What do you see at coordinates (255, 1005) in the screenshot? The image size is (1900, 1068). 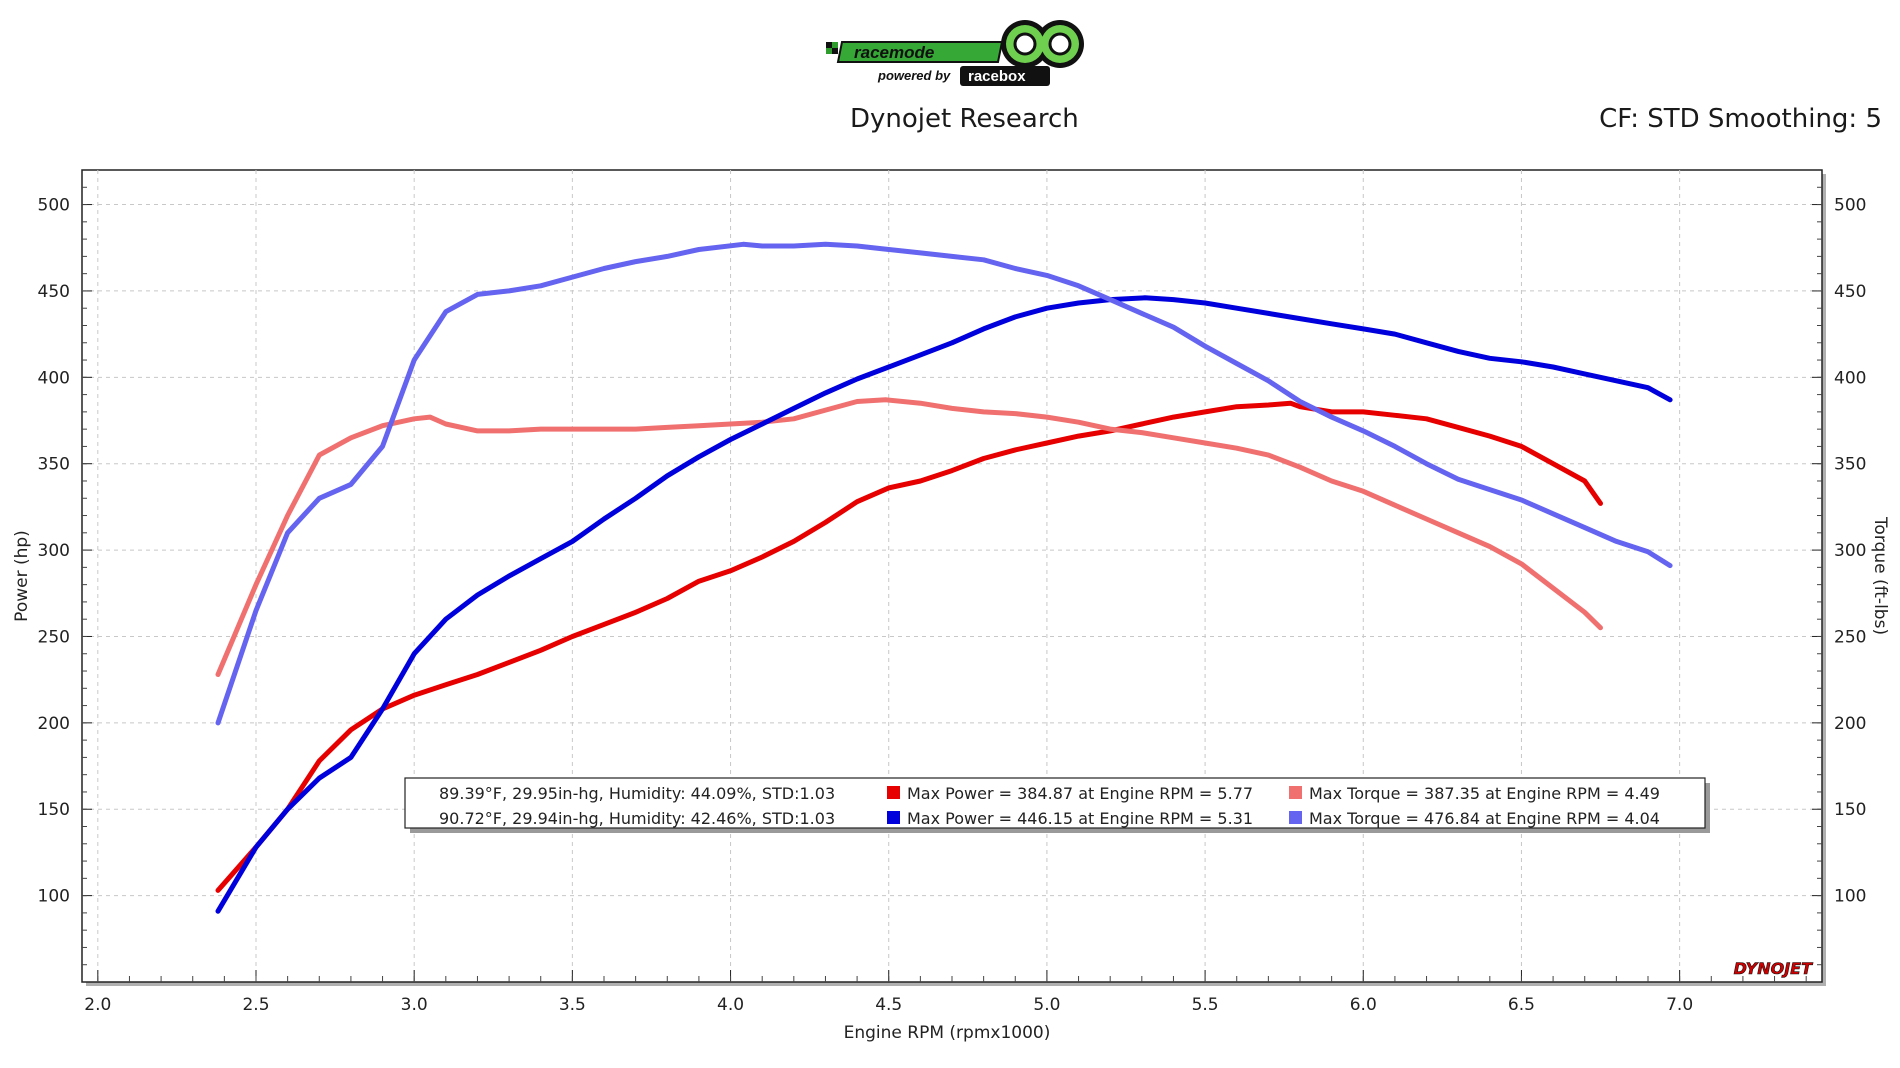 I see `x-tick-label: 2.5` at bounding box center [255, 1005].